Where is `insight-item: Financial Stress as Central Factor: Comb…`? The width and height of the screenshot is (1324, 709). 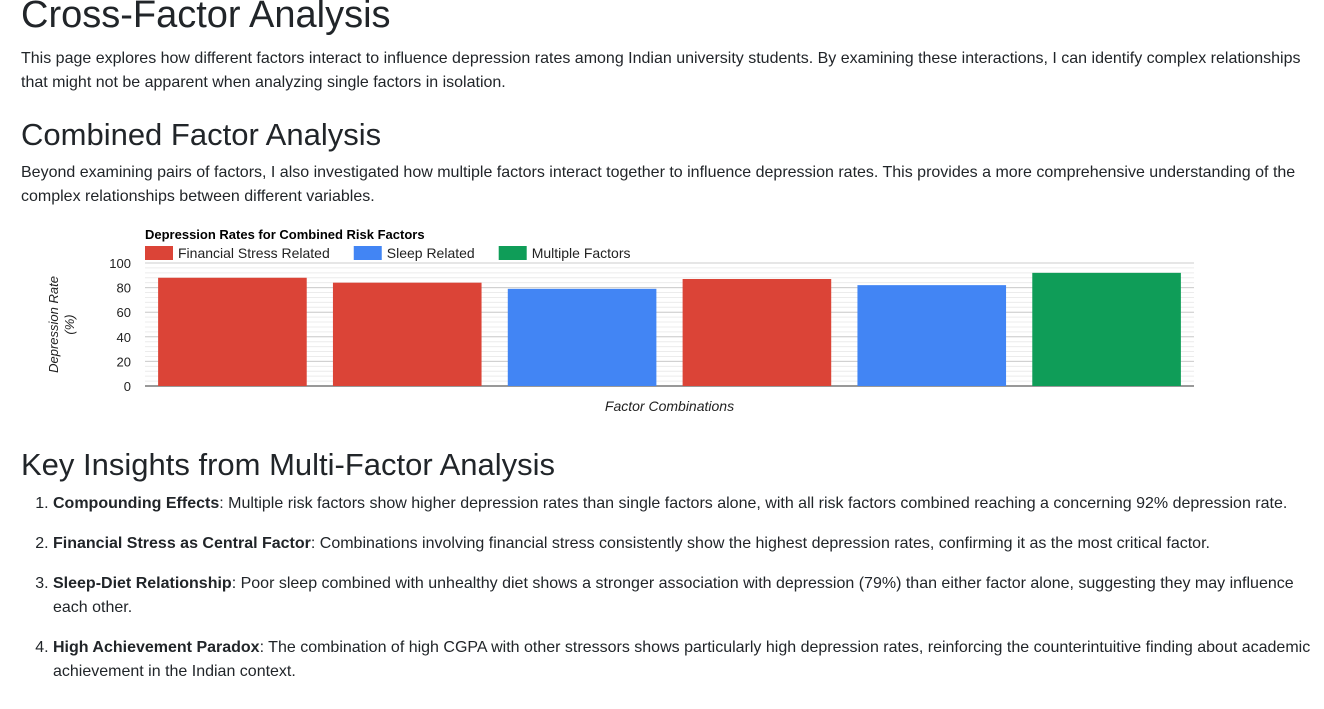
insight-item: Financial Stress as Central Factor: Comb… is located at coordinates (687, 544).